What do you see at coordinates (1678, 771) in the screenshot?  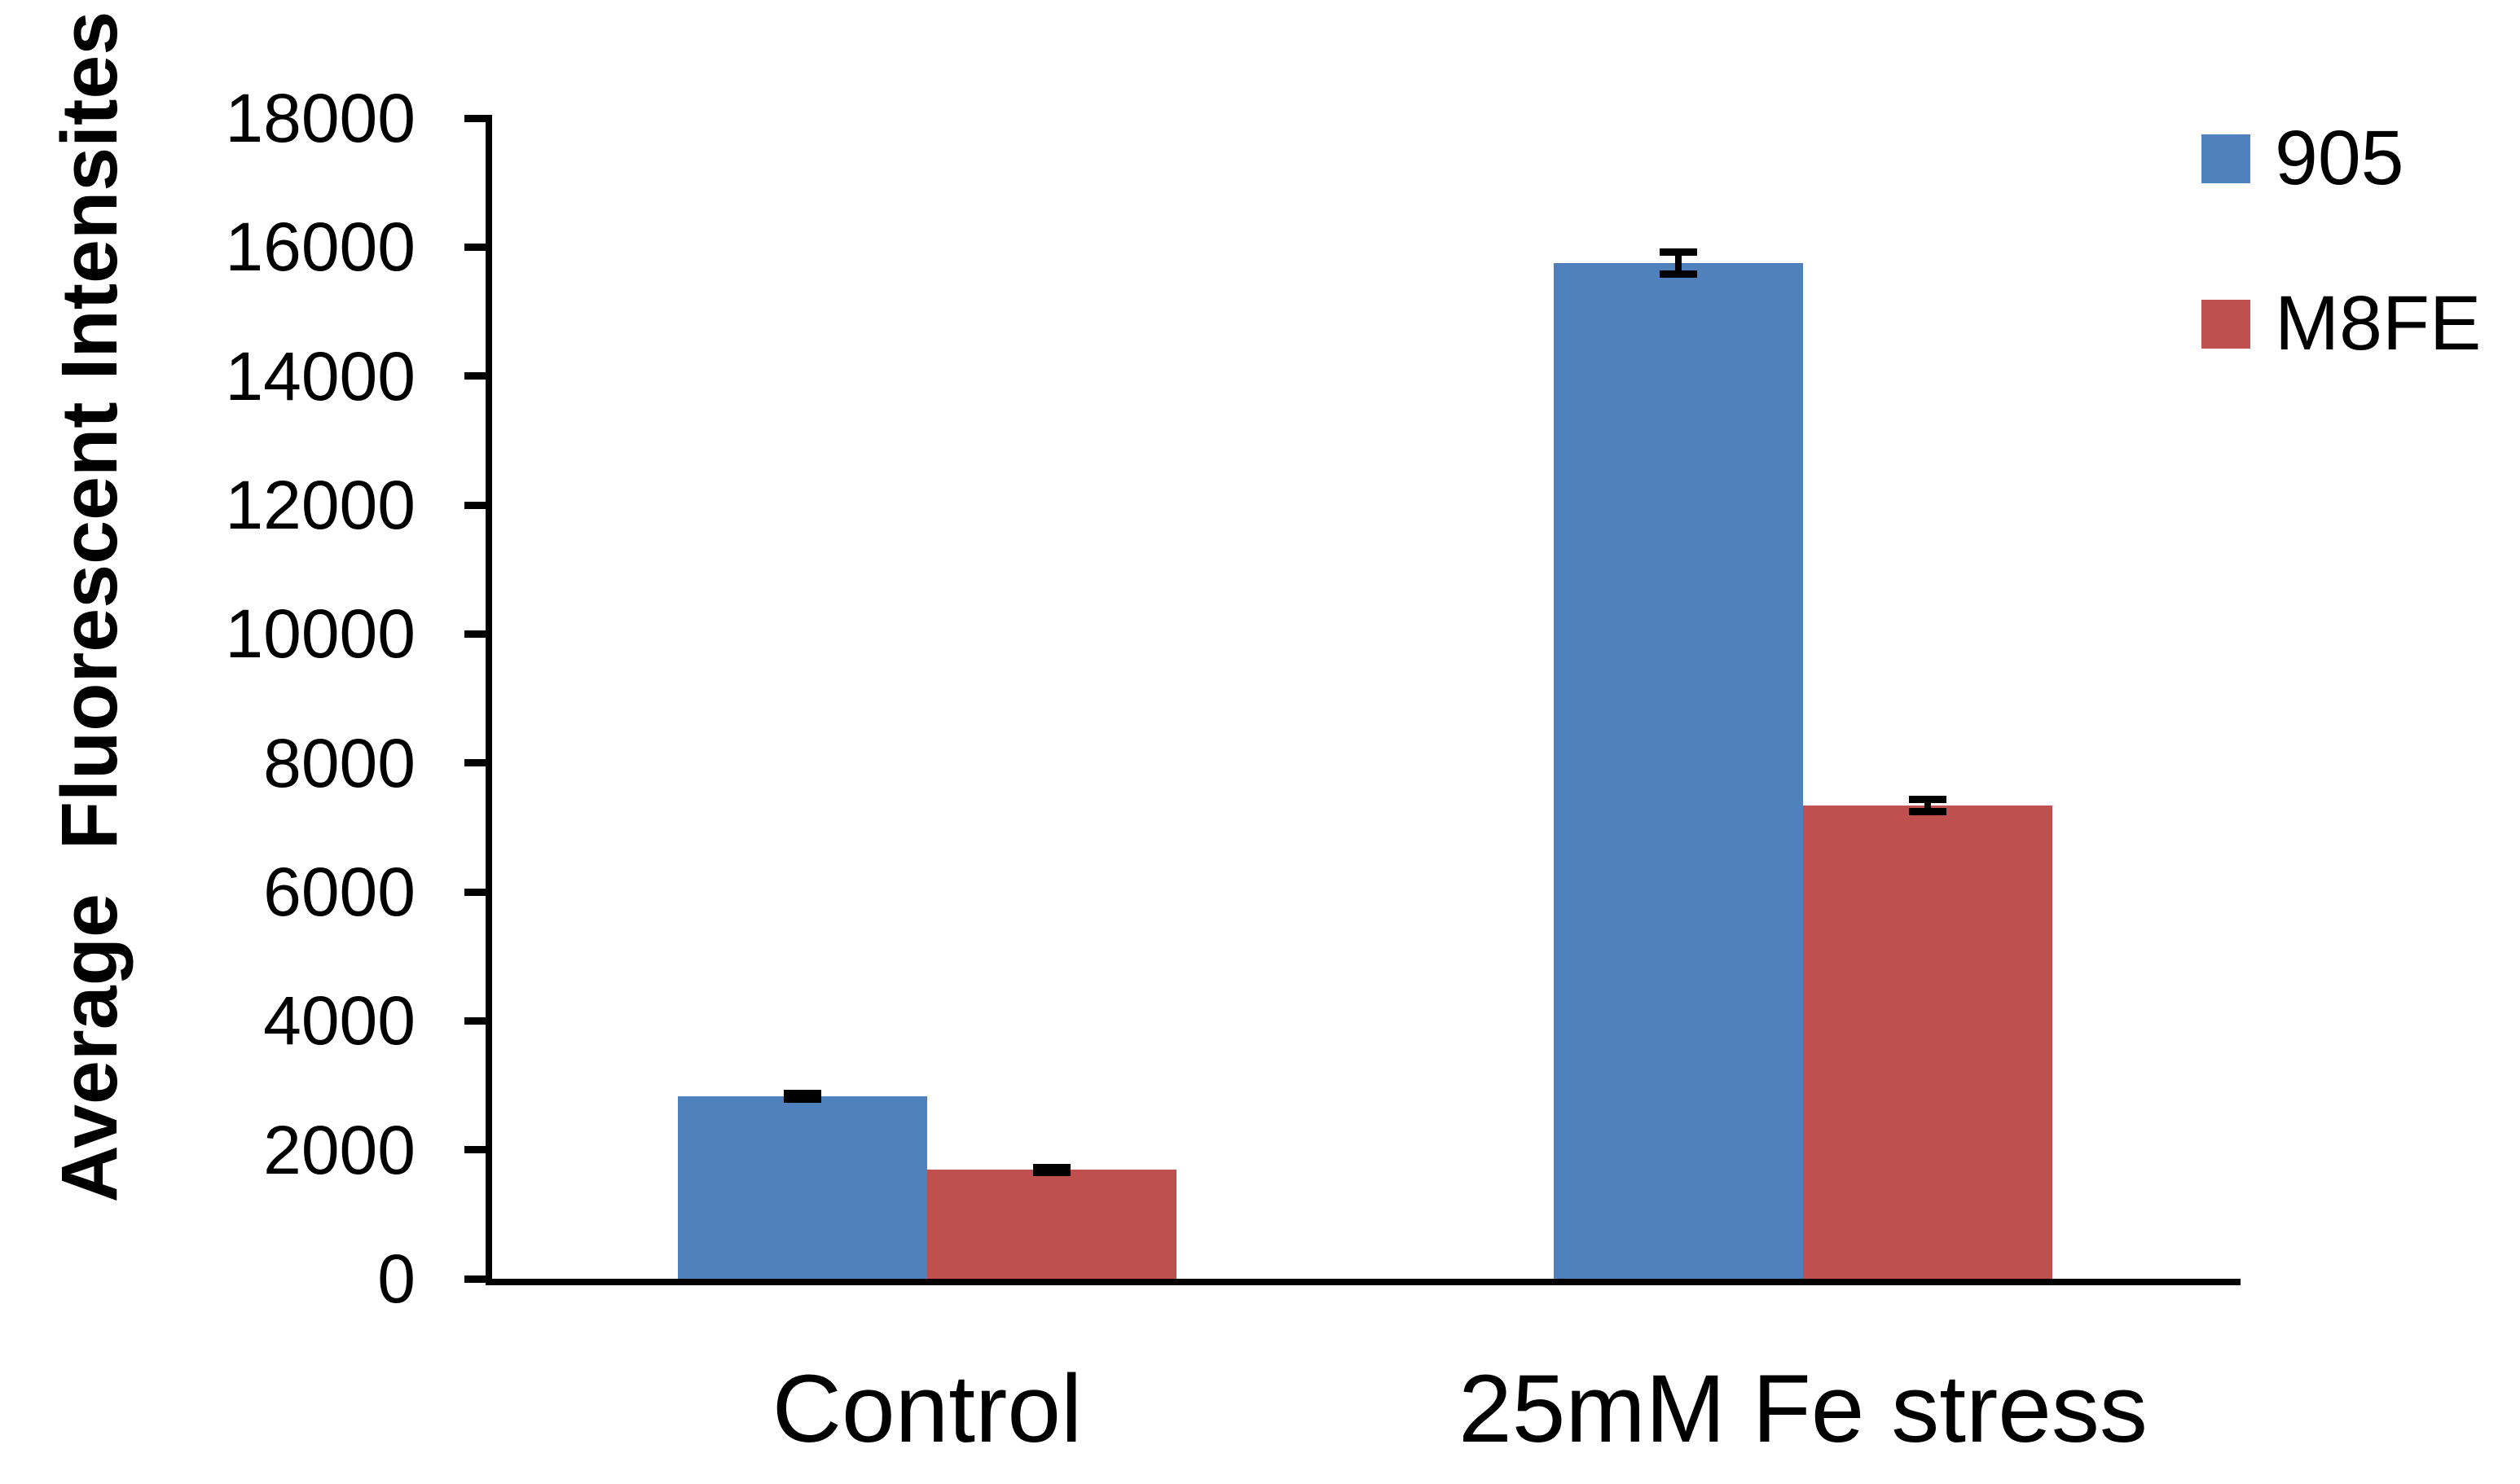 I see `bar-905-25mm-fe-stress` at bounding box center [1678, 771].